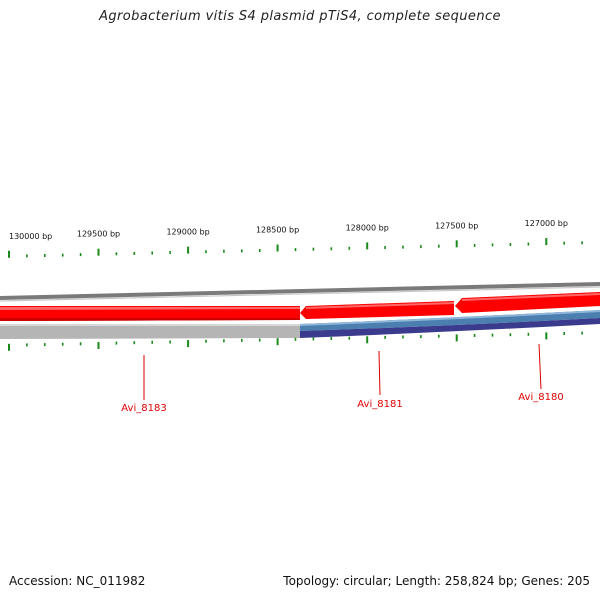  I want to click on tick-label: 129500 bp, so click(98, 234).